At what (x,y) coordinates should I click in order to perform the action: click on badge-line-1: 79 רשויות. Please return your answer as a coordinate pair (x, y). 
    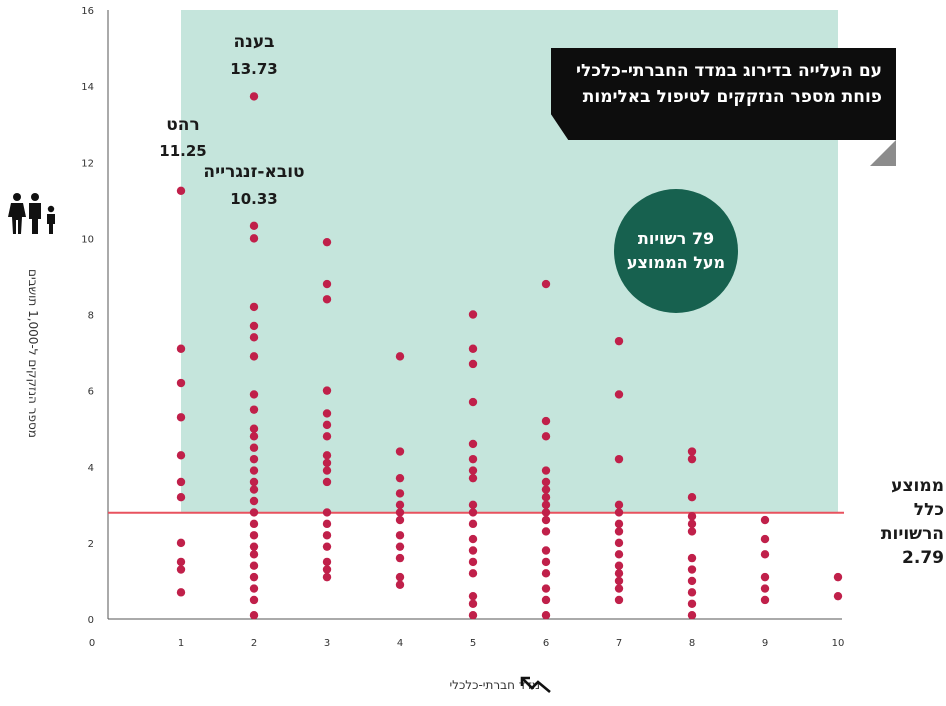
    Looking at the image, I should click on (676, 238).